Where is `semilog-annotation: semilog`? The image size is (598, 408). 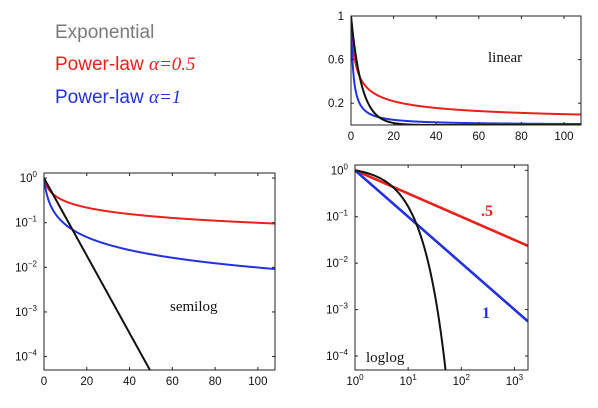
semilog-annotation: semilog is located at coordinates (194, 307).